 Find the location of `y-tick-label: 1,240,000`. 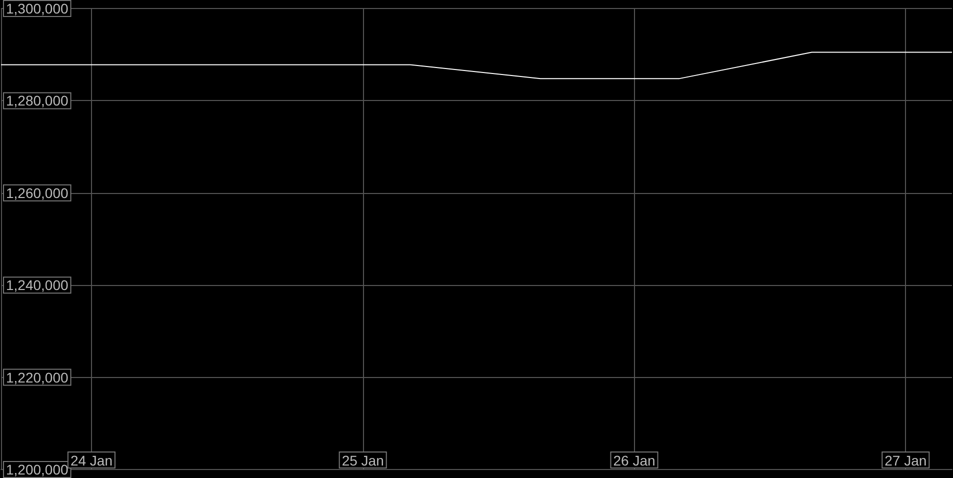

y-tick-label: 1,240,000 is located at coordinates (37, 285).